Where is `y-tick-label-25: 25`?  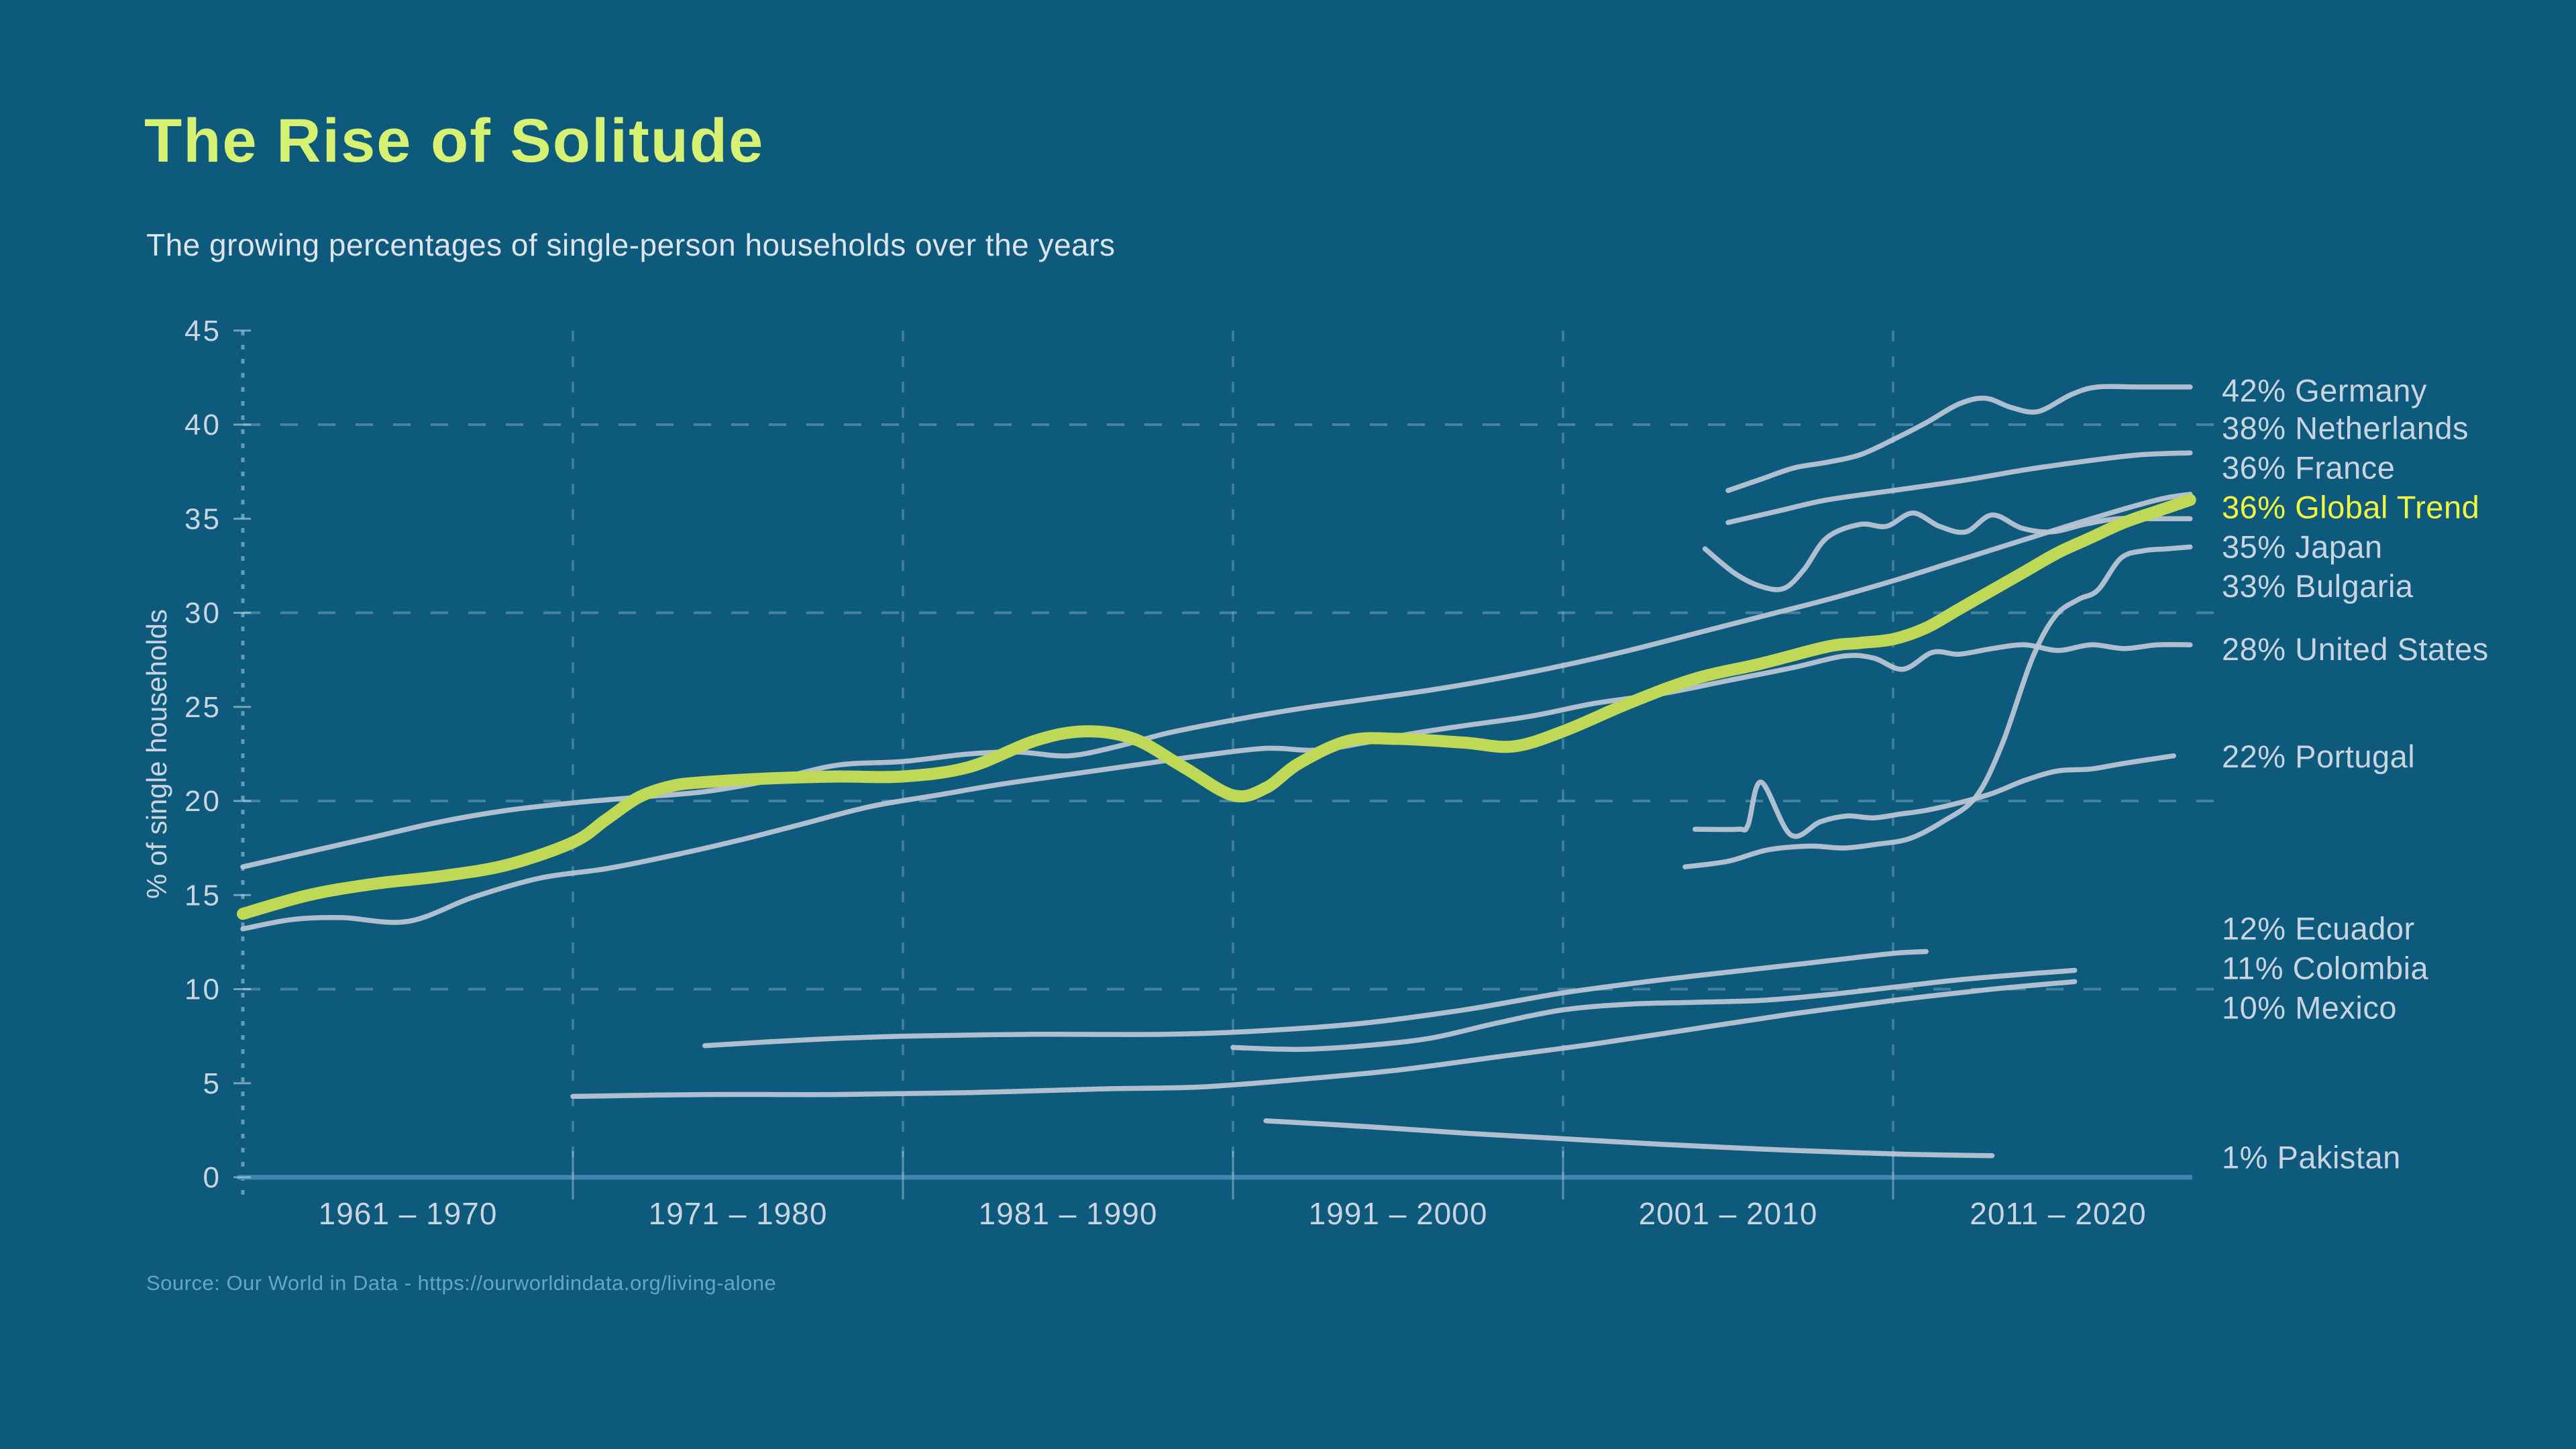 y-tick-label-25: 25 is located at coordinates (202, 707).